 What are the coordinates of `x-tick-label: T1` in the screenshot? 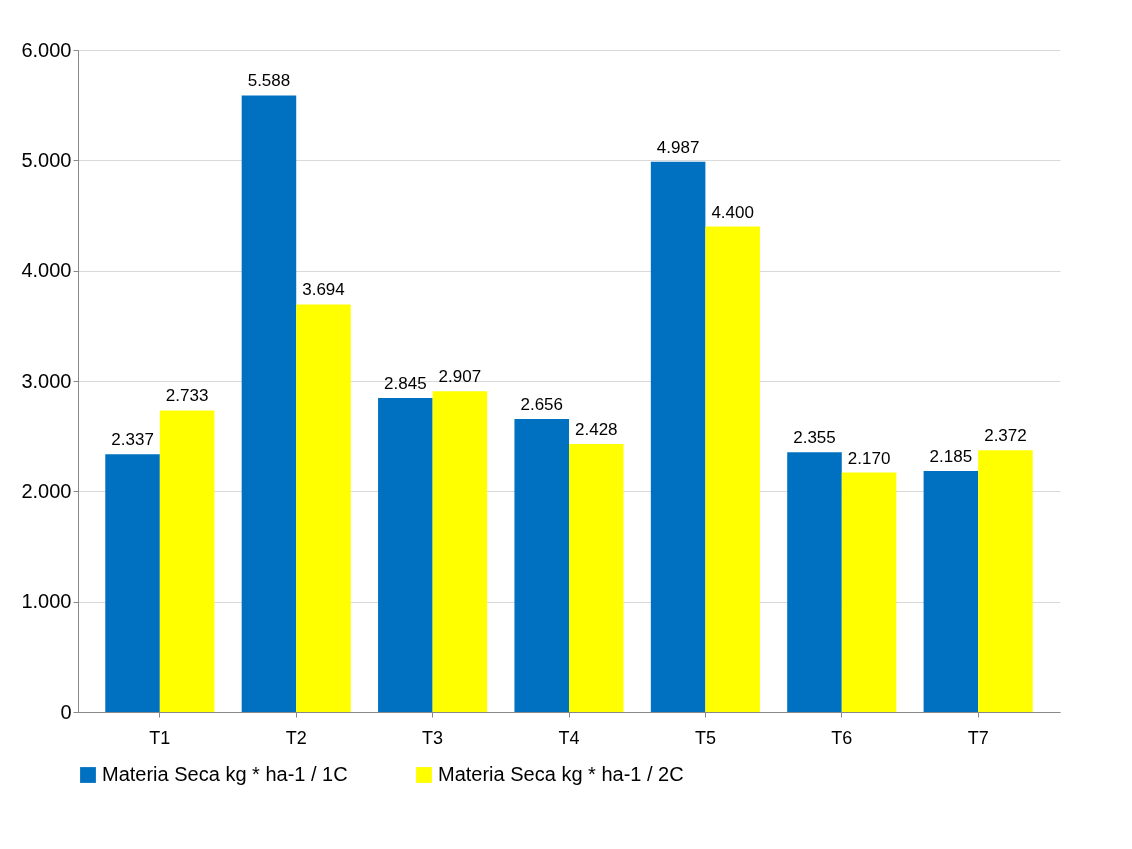 It's located at (160, 737).